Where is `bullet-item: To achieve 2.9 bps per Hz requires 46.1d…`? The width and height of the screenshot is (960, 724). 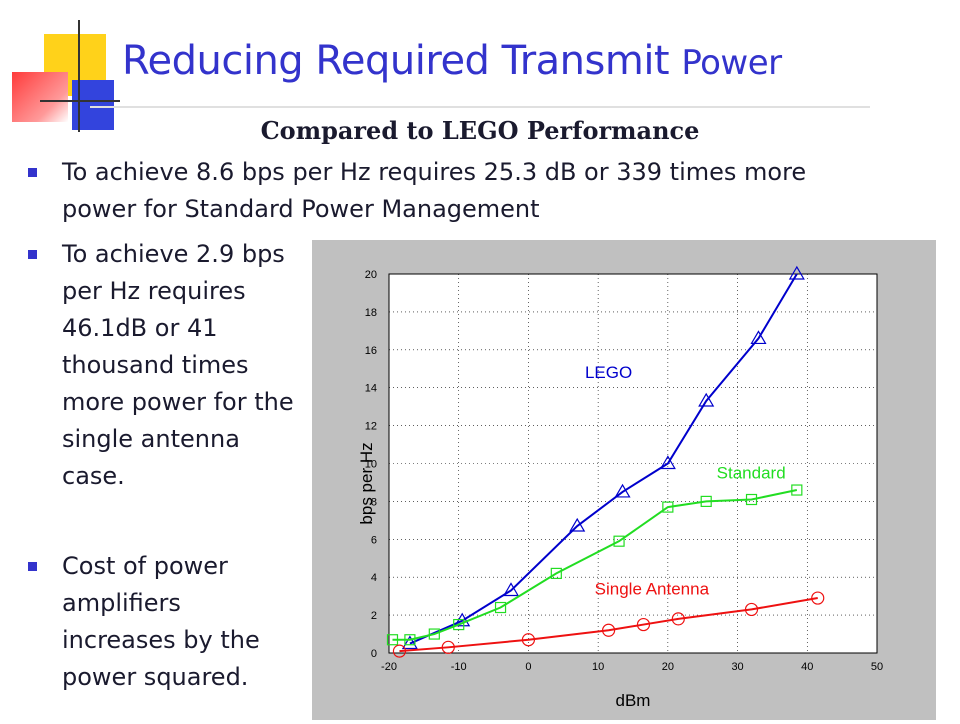 bullet-item: To achieve 2.9 bps per Hz requires 46.1d… is located at coordinates (165, 365).